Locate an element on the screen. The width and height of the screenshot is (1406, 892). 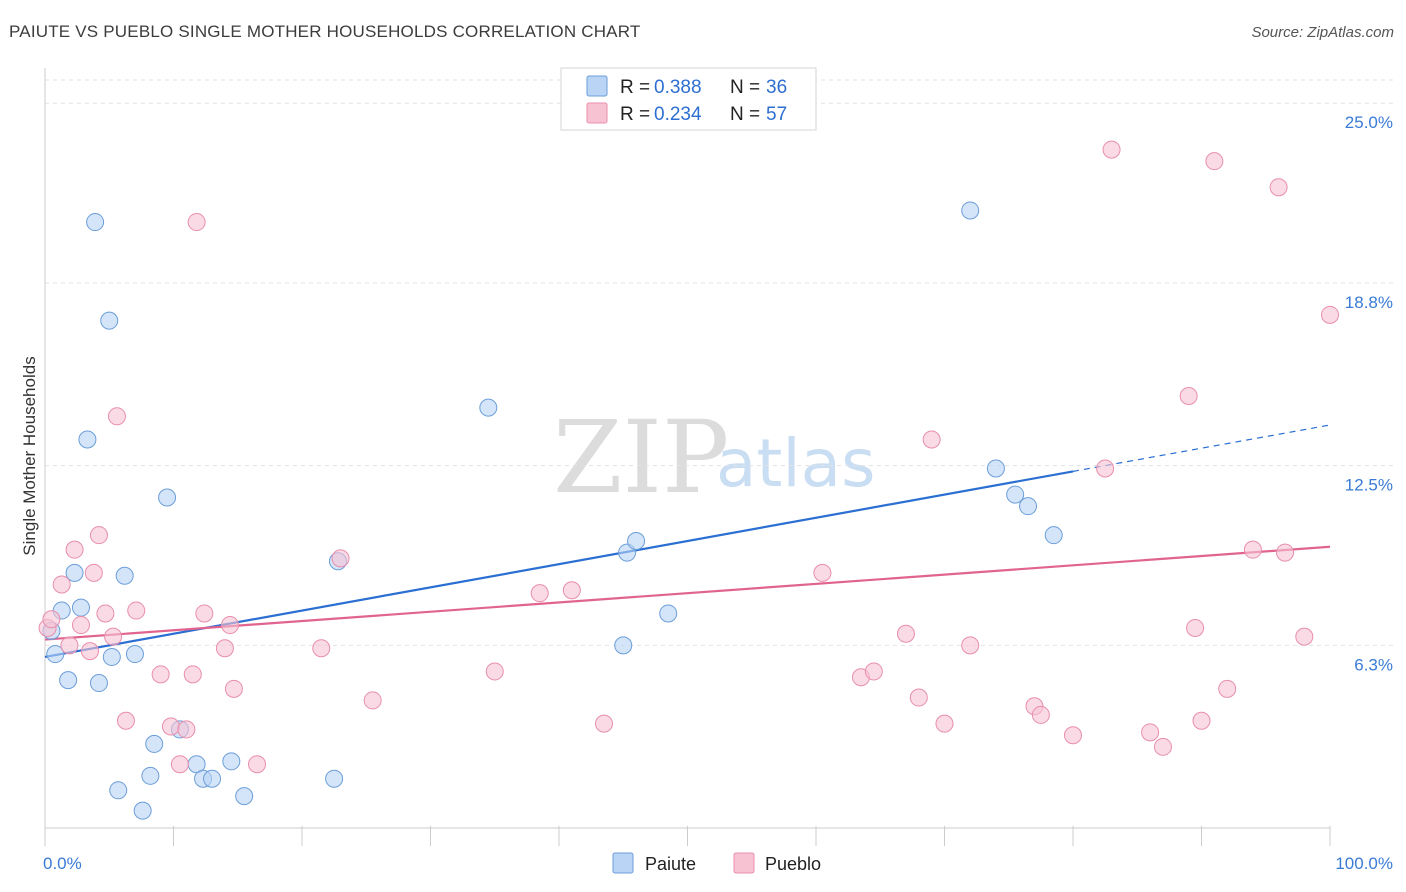
legend-paiute-n-label: N = is located at coordinates (745, 87).